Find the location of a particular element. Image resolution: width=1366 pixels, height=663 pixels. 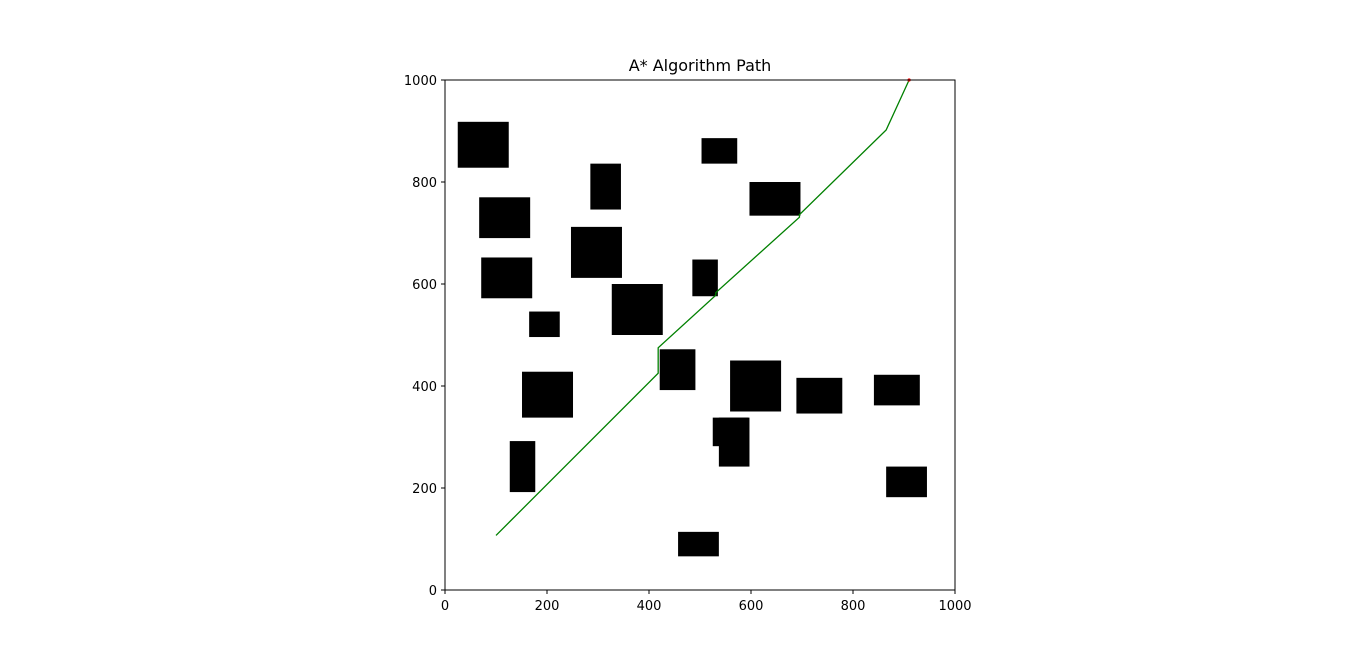

y-tick-label: 400 is located at coordinates (424, 387).